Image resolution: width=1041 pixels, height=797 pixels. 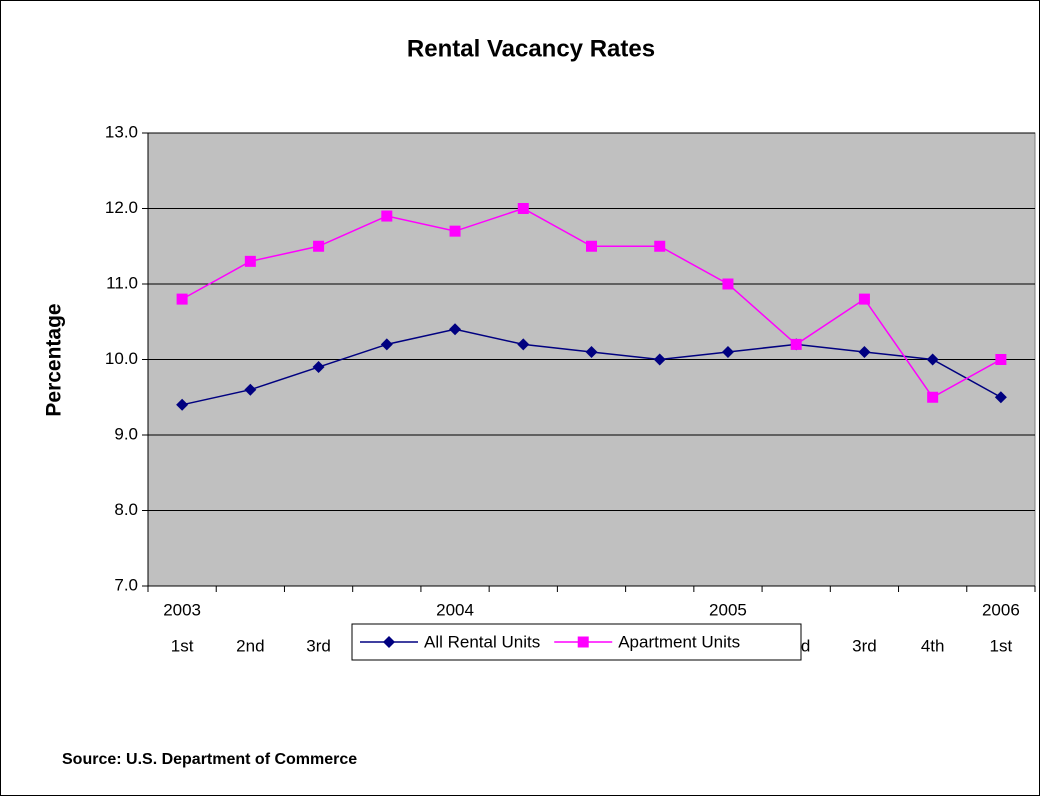 I want to click on source-note: Source: U.S. Department of Commerce, so click(x=209, y=759).